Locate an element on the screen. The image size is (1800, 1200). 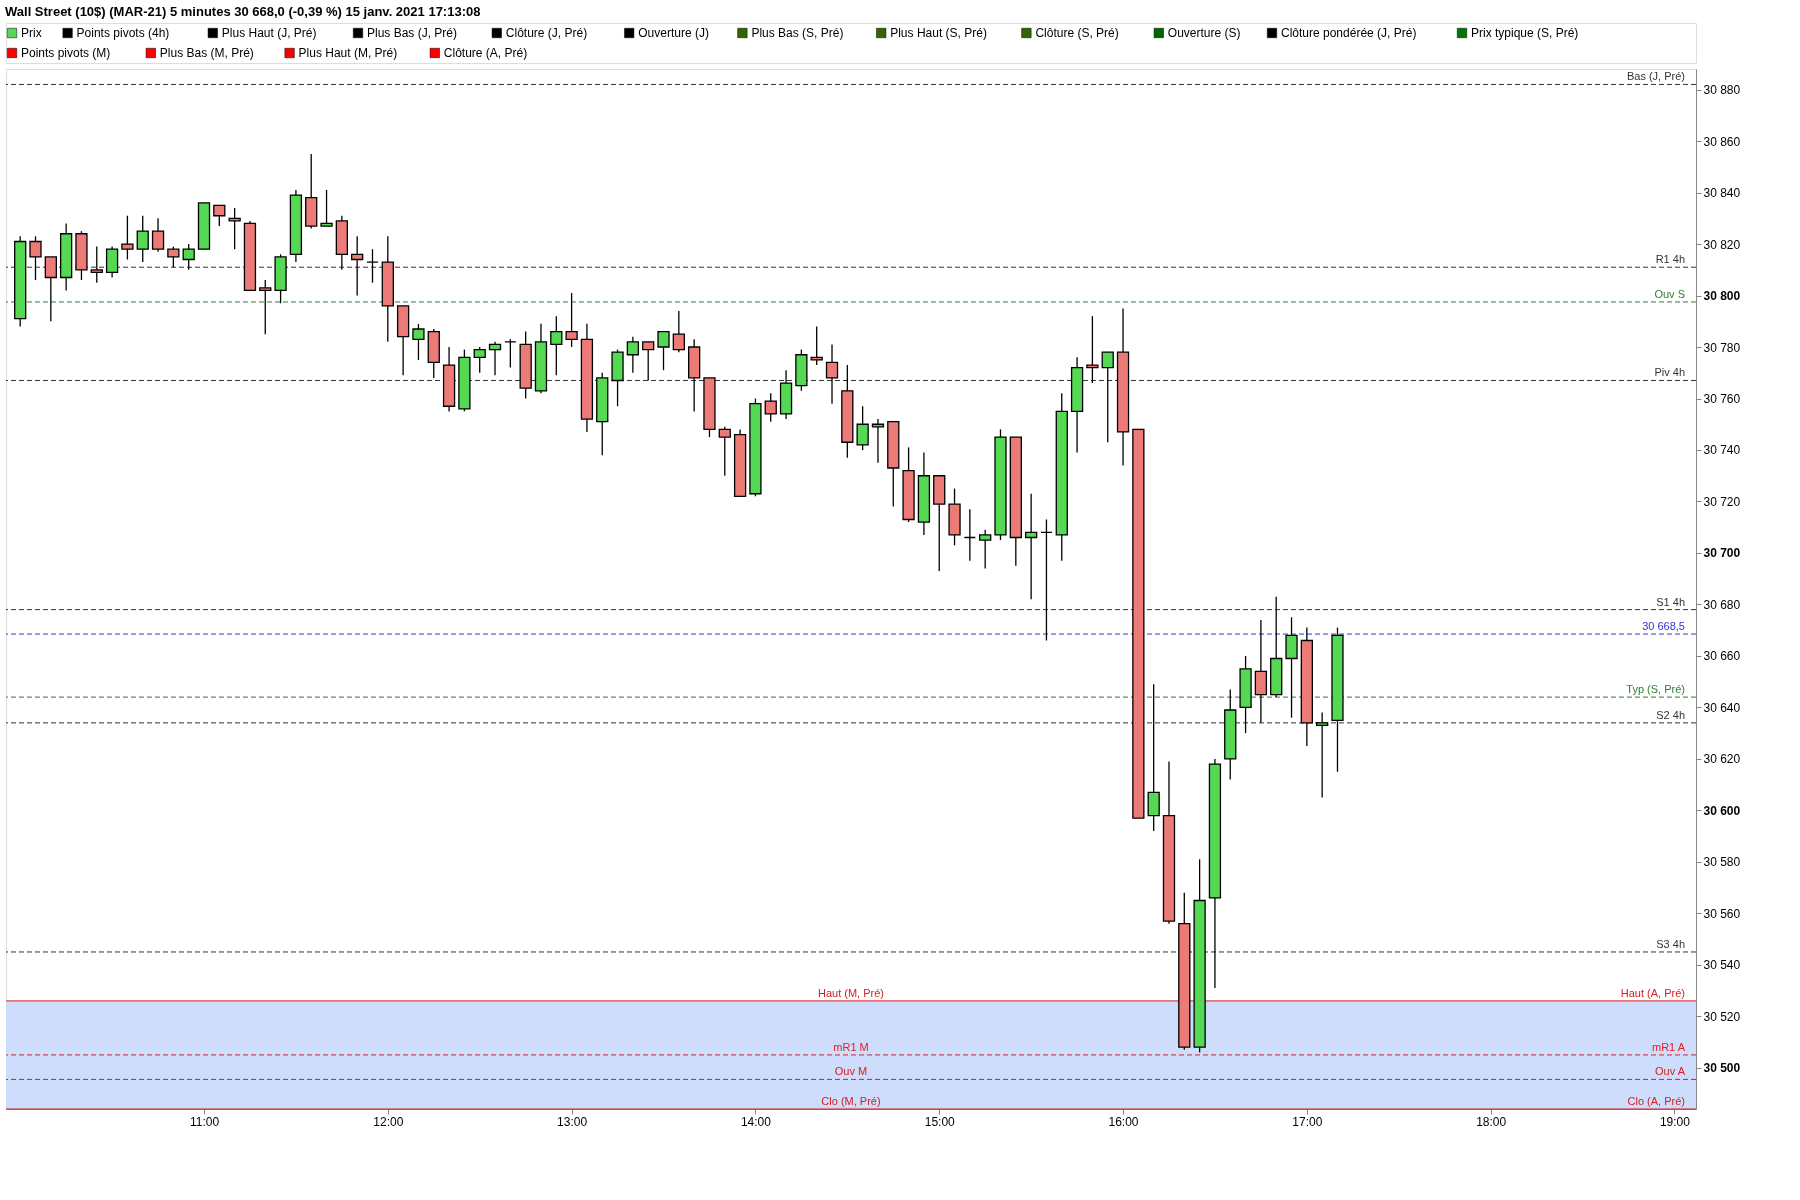
y-tick-label: 30 760 is located at coordinates (1722, 399).